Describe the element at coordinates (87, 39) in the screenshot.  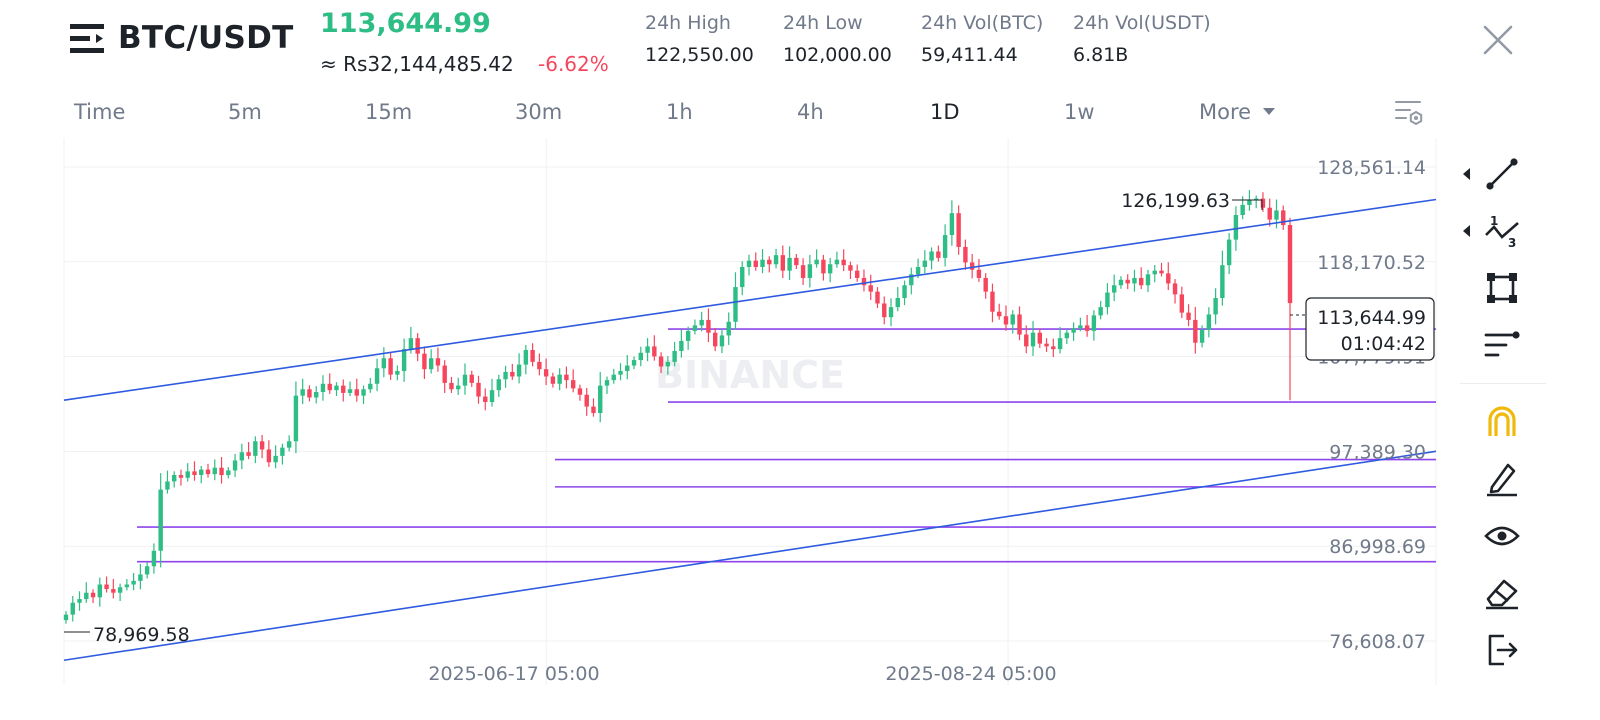
I see `list-menu-icon` at that location.